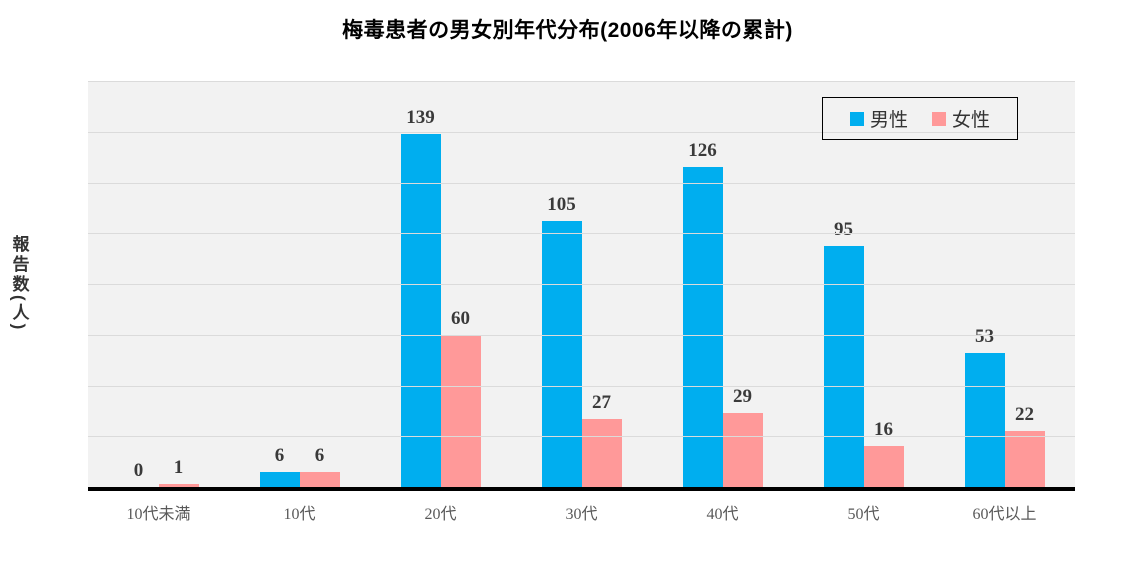  What do you see at coordinates (178, 468) in the screenshot?
I see `bar-value-label: 1` at bounding box center [178, 468].